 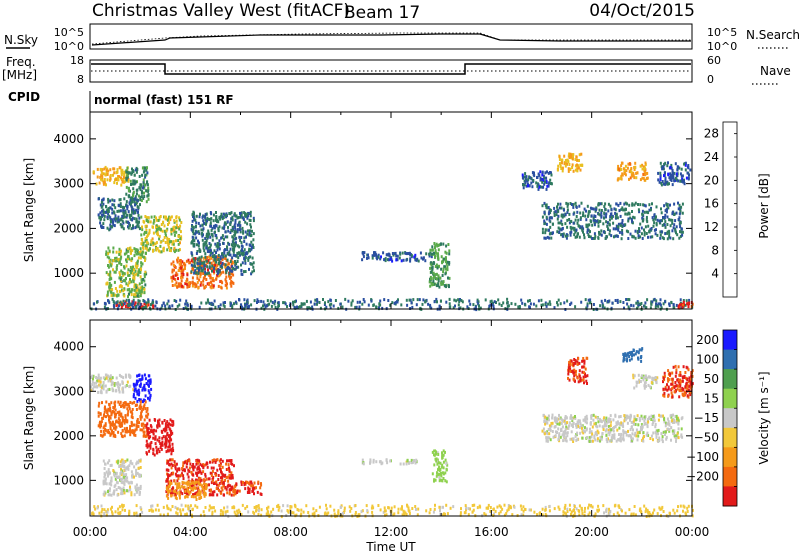 I want to click on freq-label-line1: Freq., so click(x=21, y=62).